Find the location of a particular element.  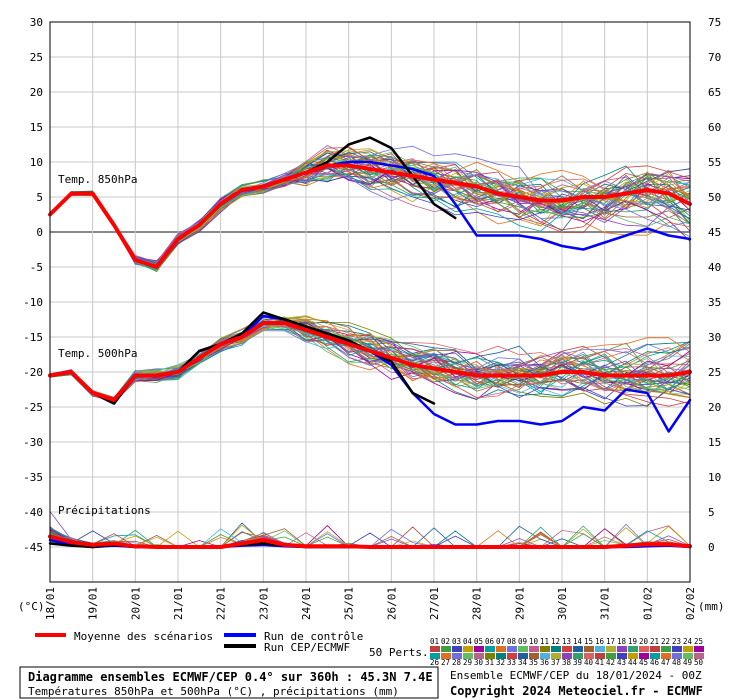

y-right-tick-label: 65 is located at coordinates (714, 92).